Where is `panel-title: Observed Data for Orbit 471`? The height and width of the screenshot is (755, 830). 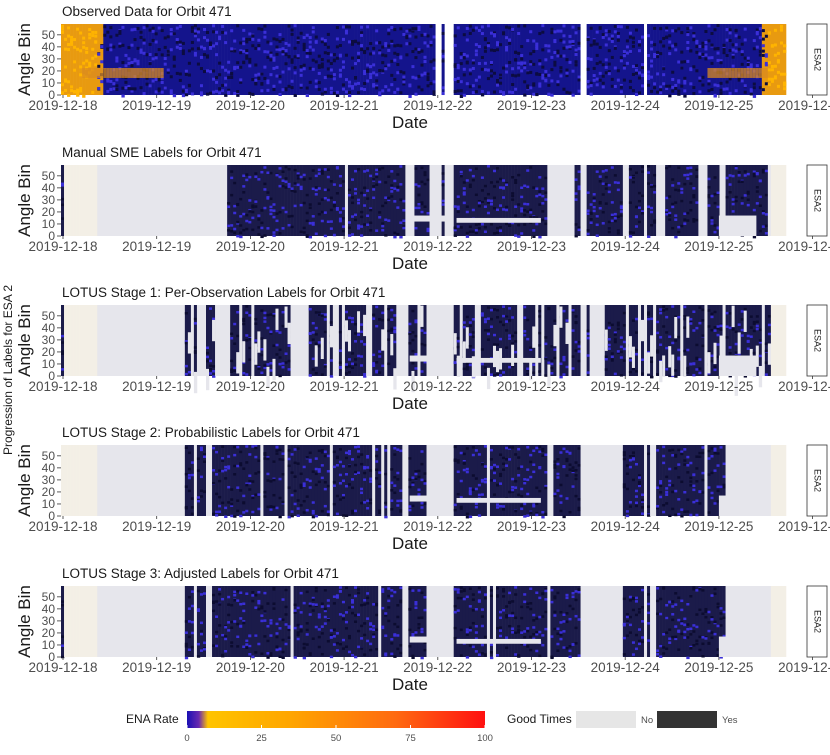
panel-title: Observed Data for Orbit 471 is located at coordinates (147, 11).